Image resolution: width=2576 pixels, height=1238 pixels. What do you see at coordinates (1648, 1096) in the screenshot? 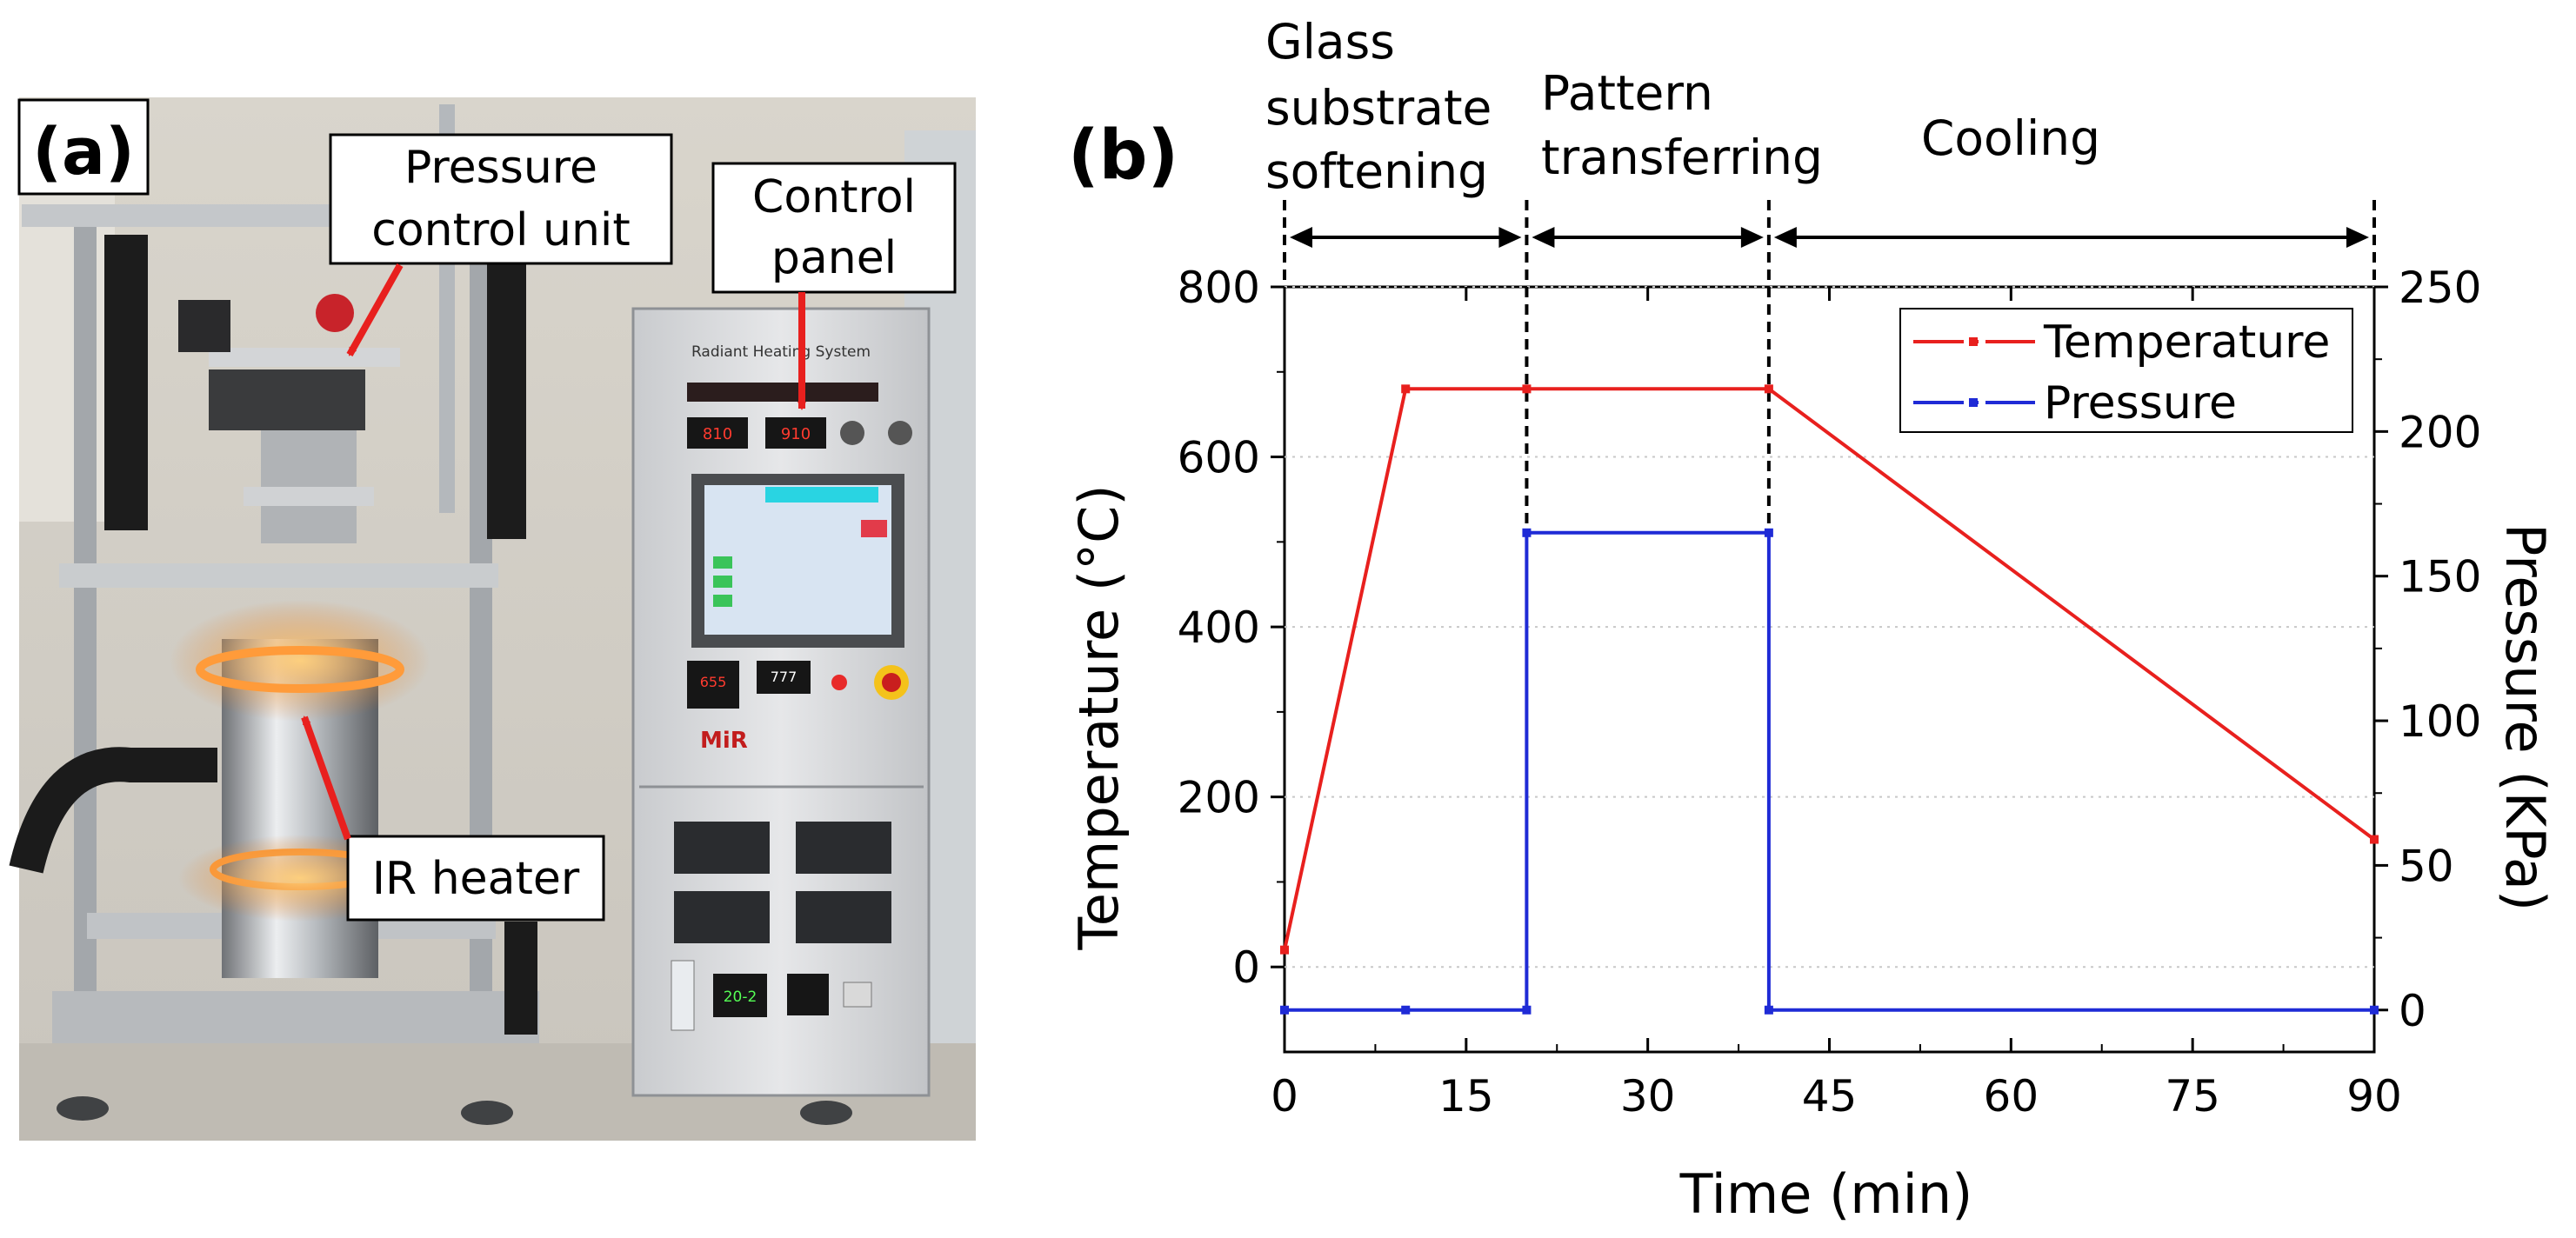
I see `x-tick-label: 30` at bounding box center [1648, 1096].